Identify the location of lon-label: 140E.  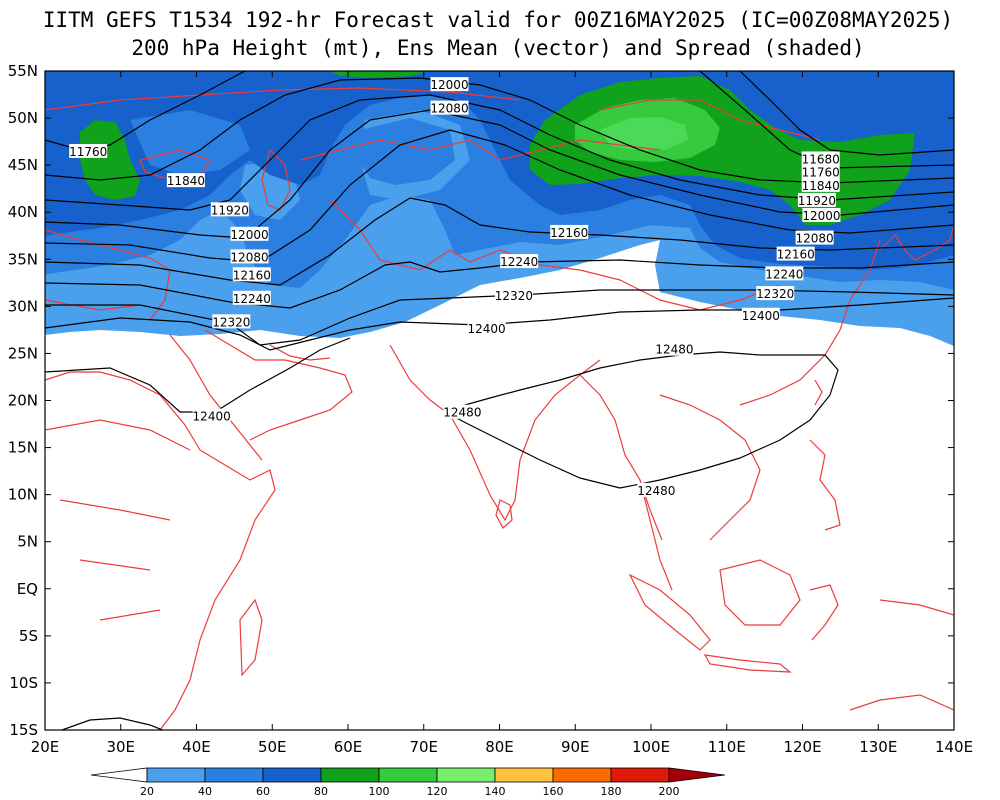
(954, 747).